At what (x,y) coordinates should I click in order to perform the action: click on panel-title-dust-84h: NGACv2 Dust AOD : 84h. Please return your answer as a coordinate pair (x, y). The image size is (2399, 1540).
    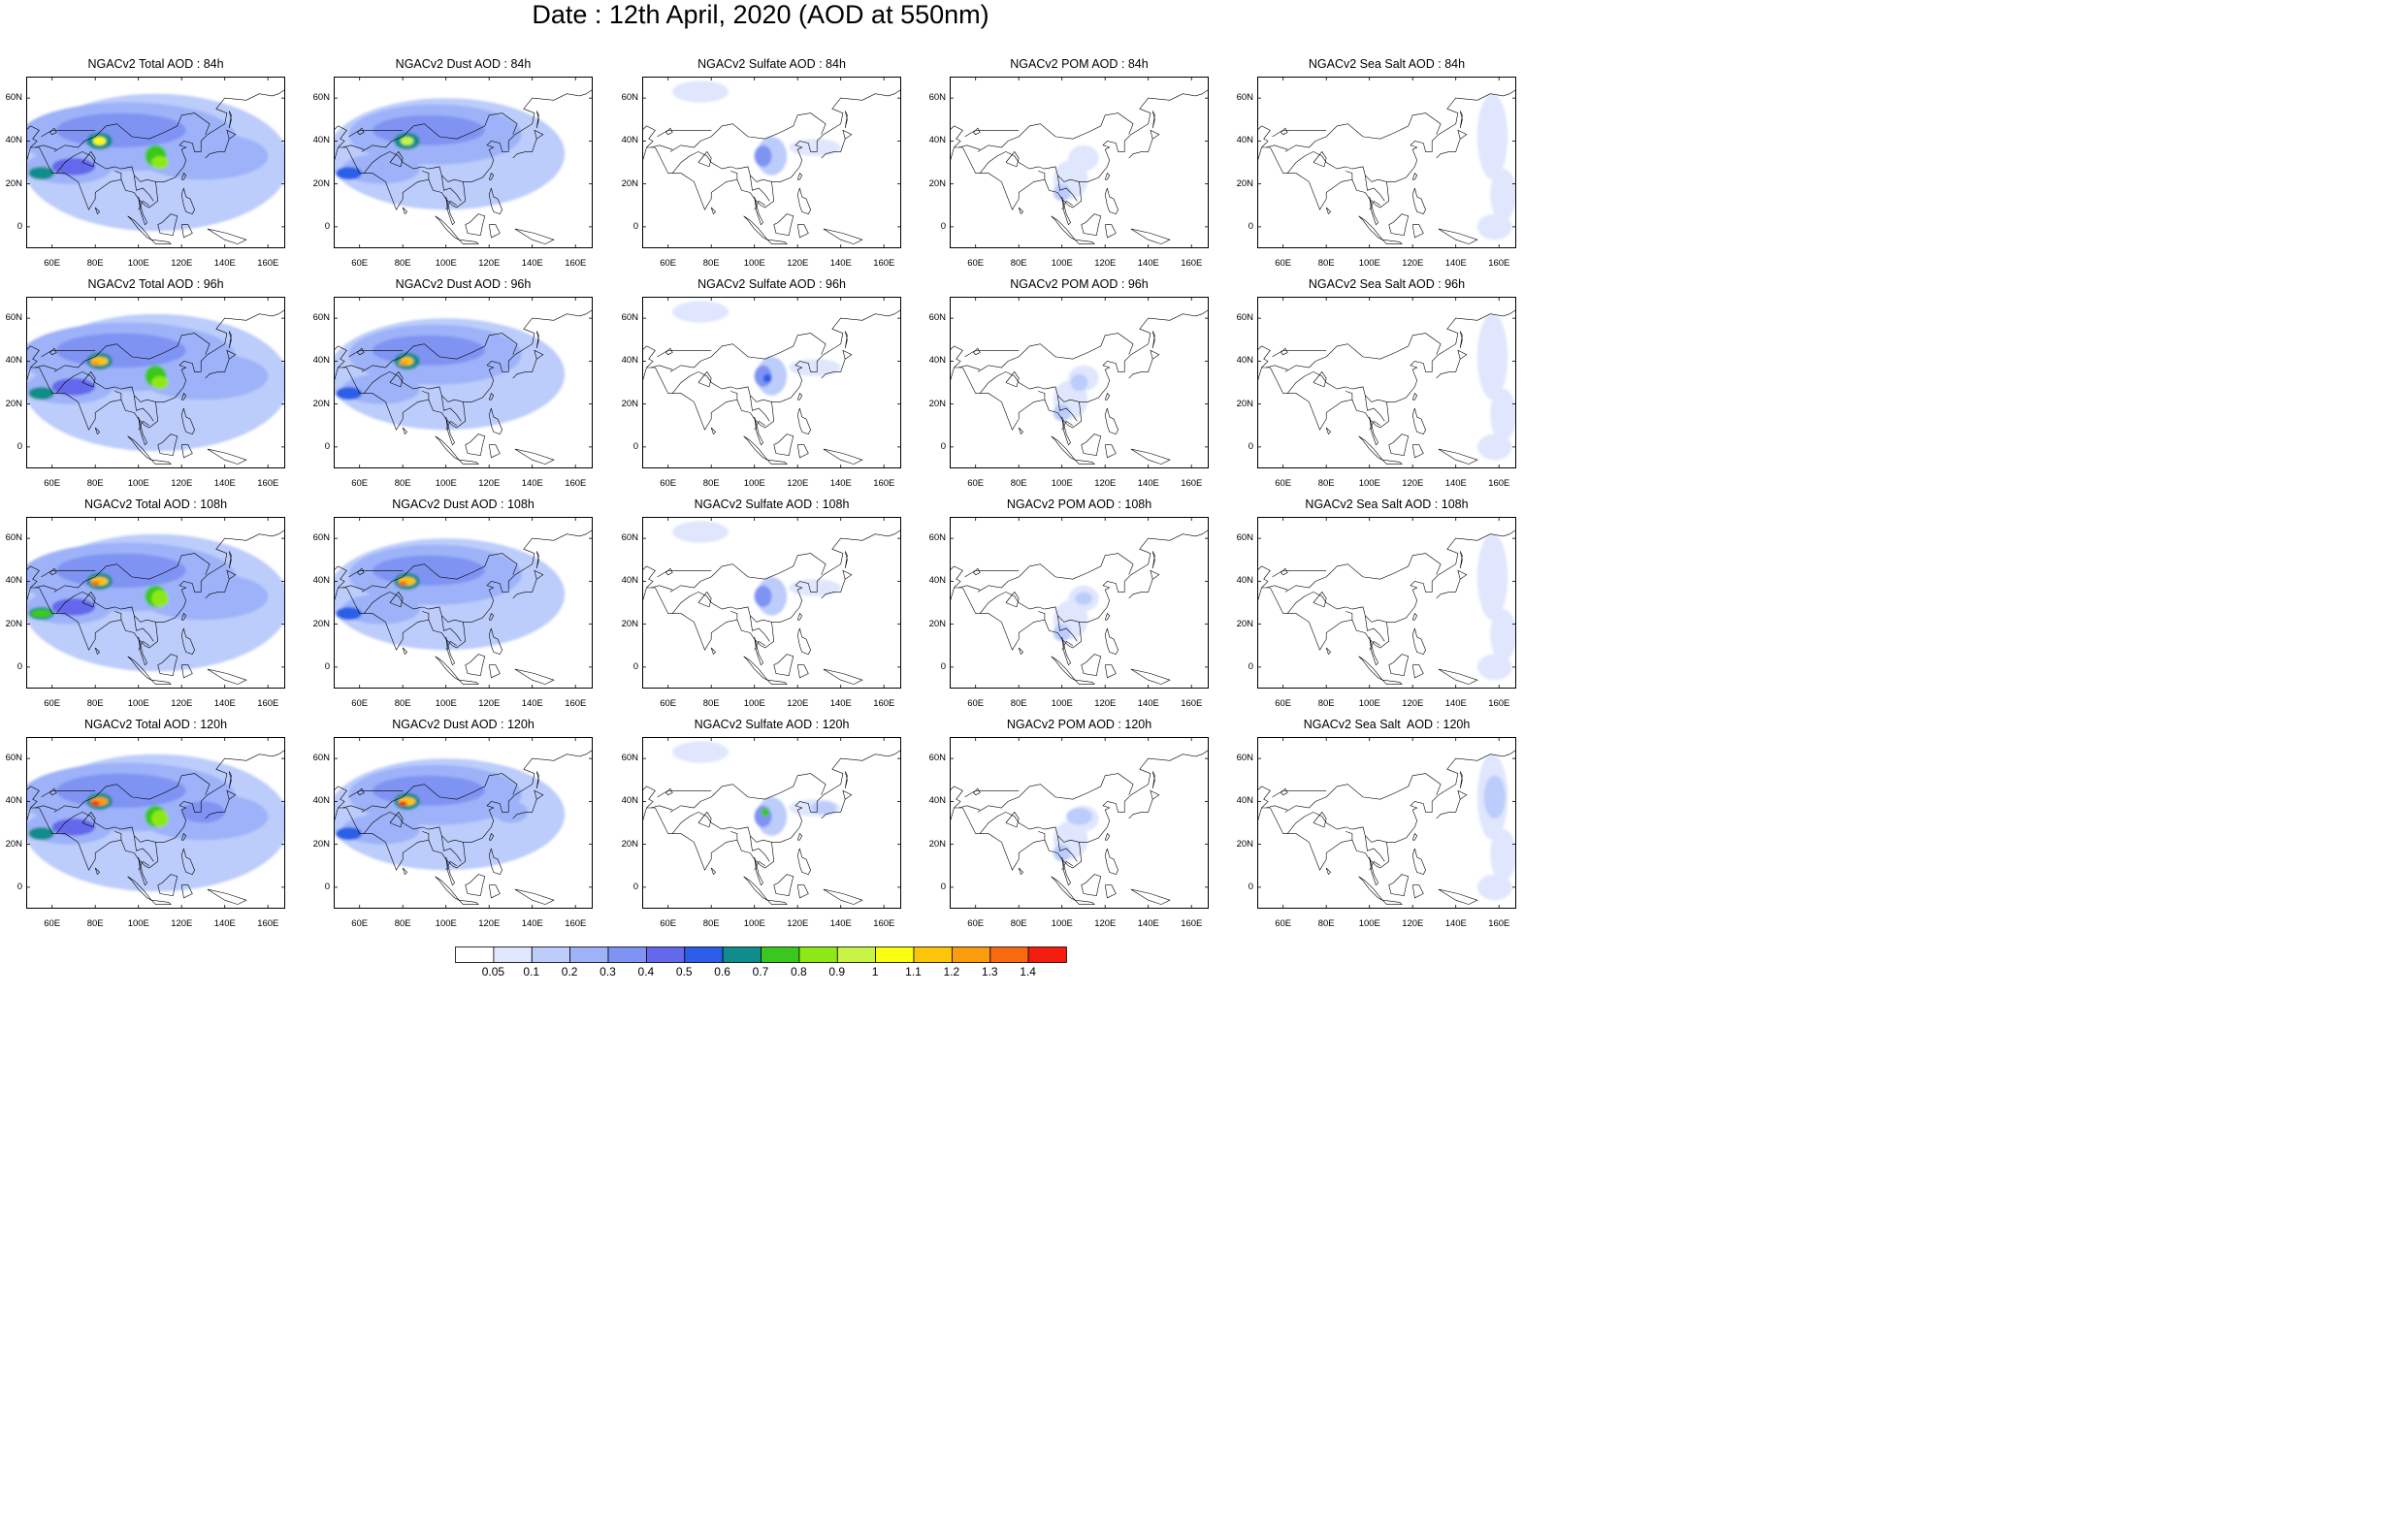
    Looking at the image, I should click on (464, 64).